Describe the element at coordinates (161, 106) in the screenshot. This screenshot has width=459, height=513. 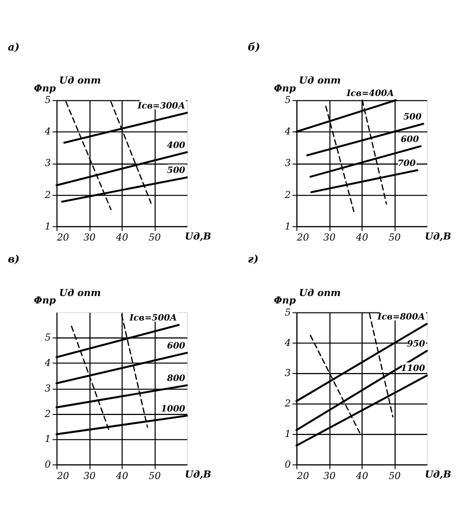
I see `series-label: Iсв=300А` at that location.